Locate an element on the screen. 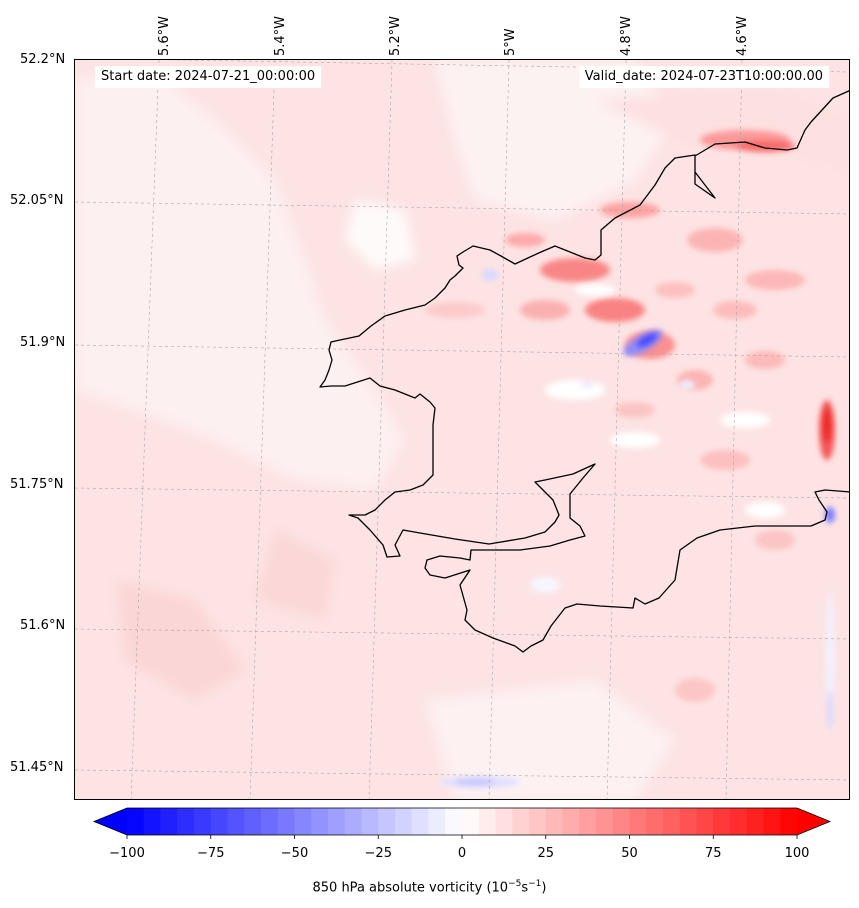  colorbar-extend-low is located at coordinates (110, 821).